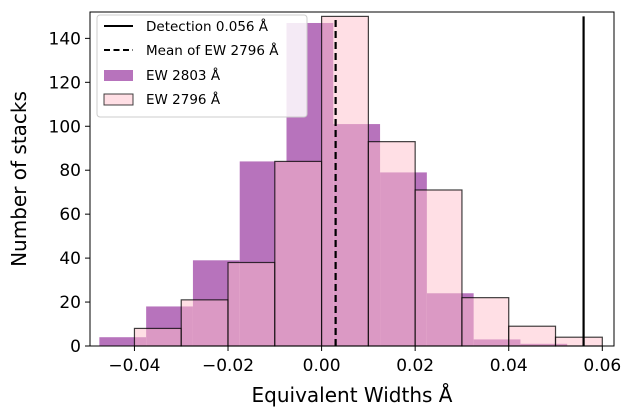  Describe the element at coordinates (65, 127) in the screenshot. I see `y-tick-label: 100` at that location.